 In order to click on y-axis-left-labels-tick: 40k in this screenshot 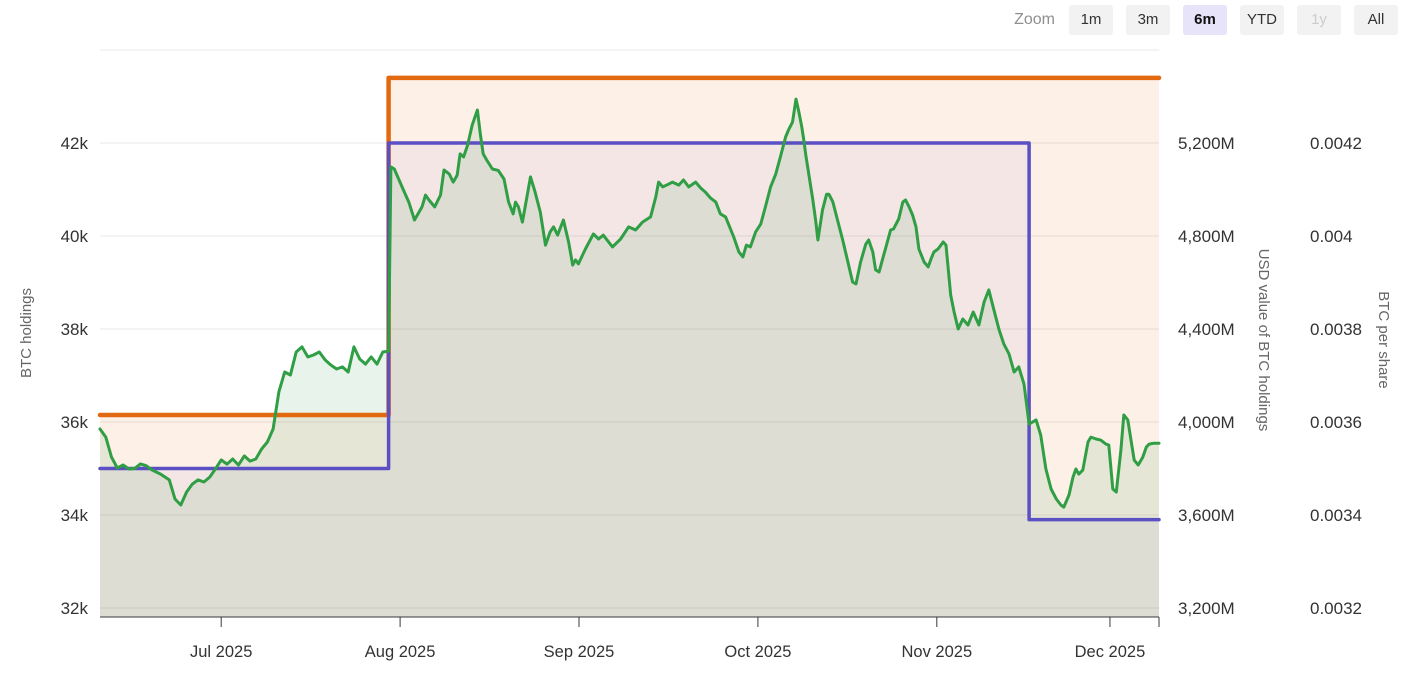, I will do `click(75, 236)`.